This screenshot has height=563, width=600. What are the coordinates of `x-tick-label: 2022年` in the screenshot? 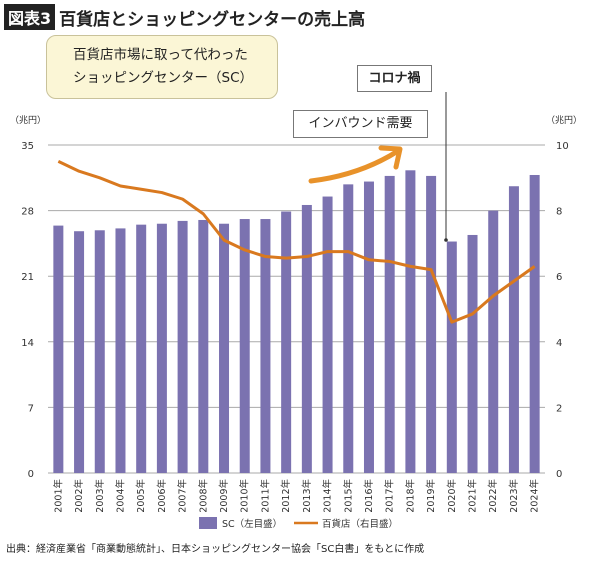 It's located at (493, 496).